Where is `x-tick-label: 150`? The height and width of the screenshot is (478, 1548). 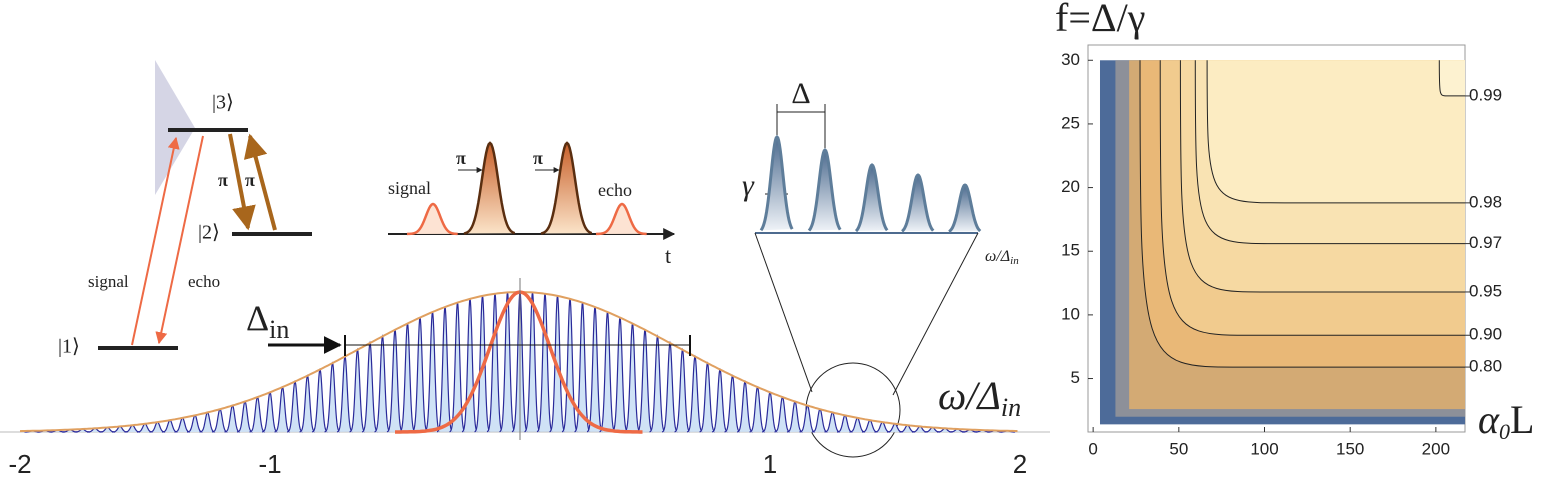
x-tick-label: 150 is located at coordinates (1350, 448).